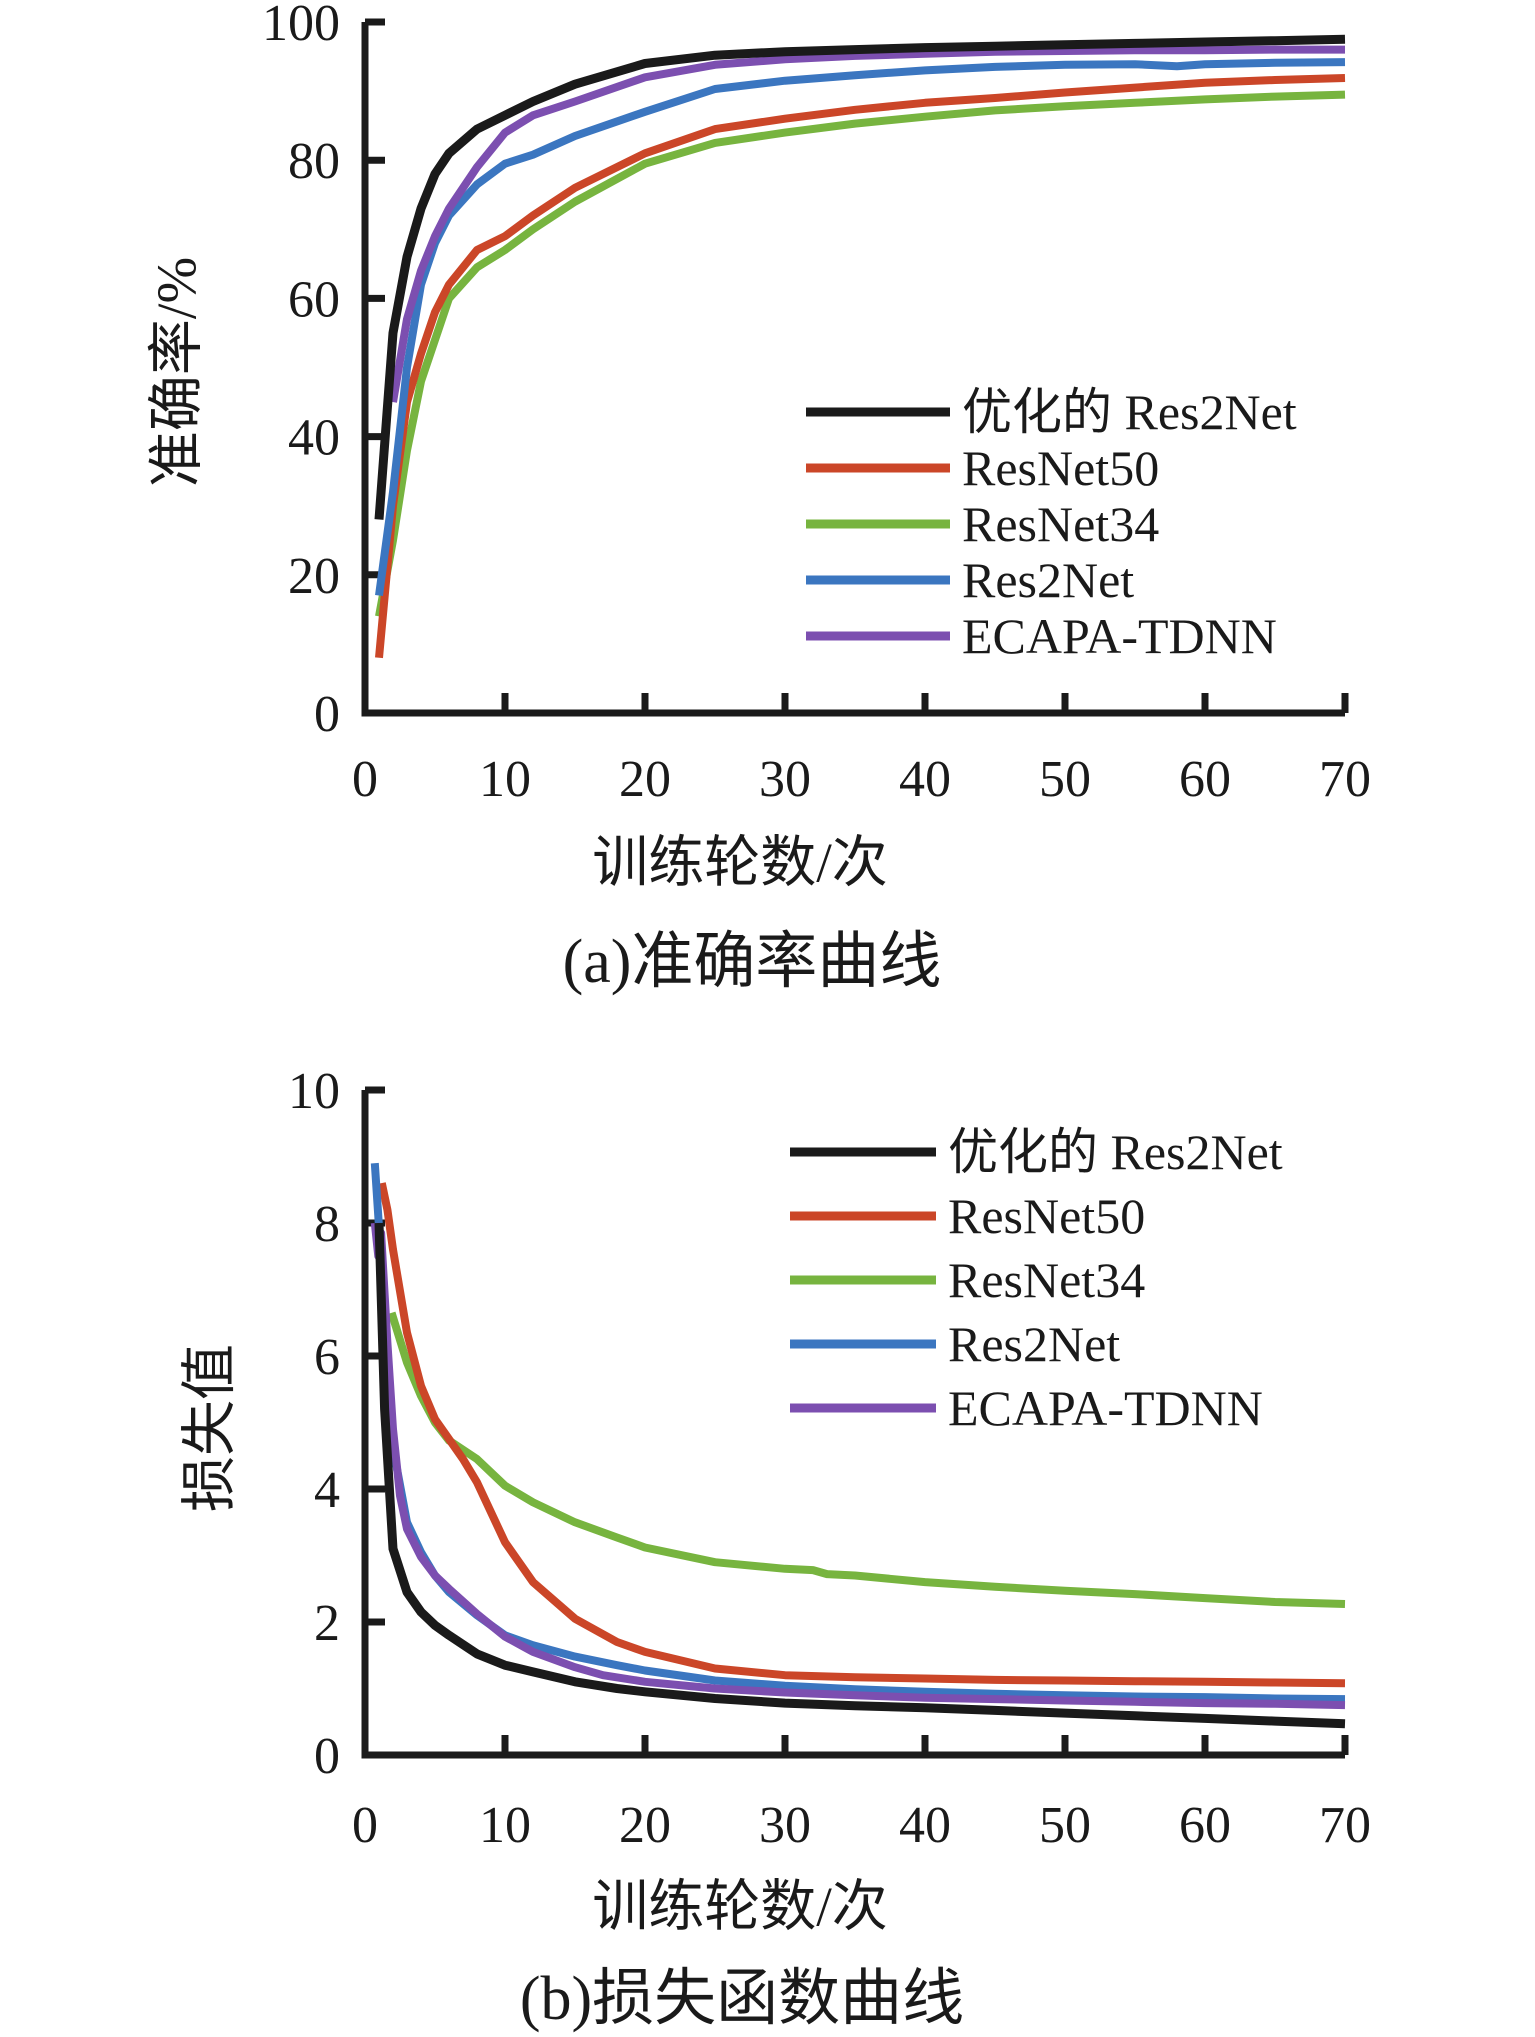 Image resolution: width=1535 pixels, height=2037 pixels. Describe the element at coordinates (365, 1825) in the screenshot. I see `loss-x-tick-label: 0` at that location.